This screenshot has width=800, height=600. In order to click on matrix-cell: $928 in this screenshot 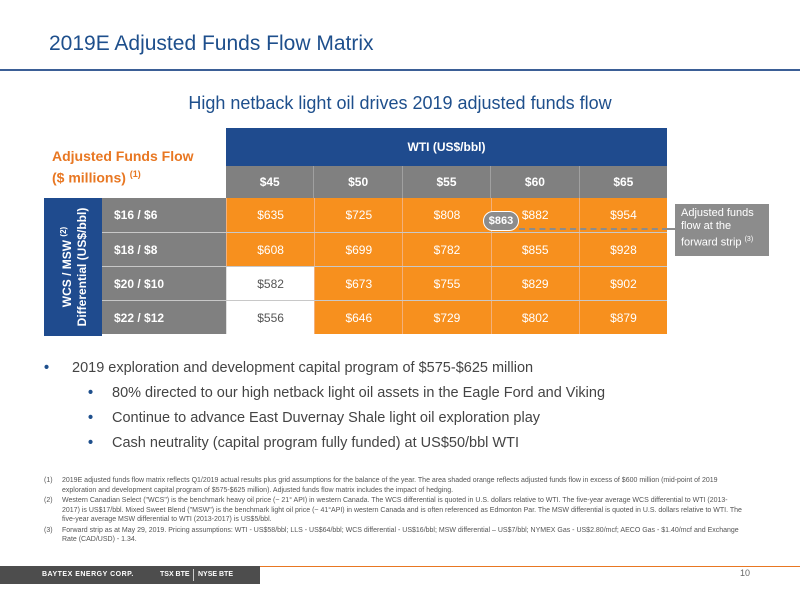, I will do `click(623, 249)`.